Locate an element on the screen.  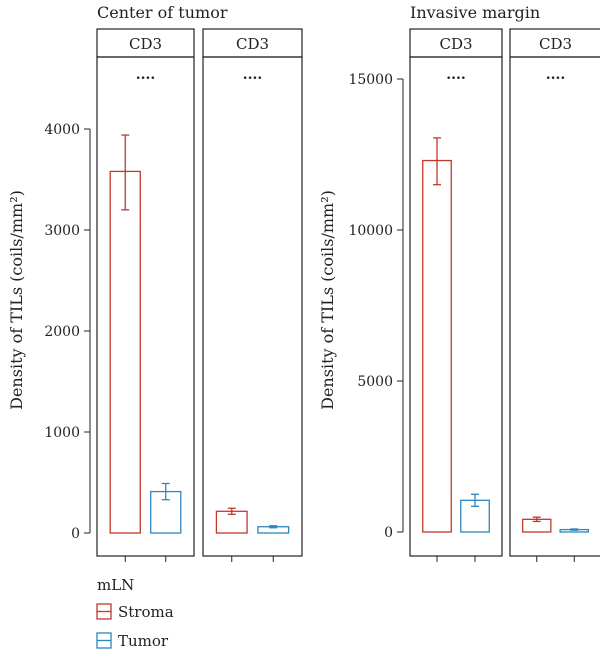
y-tick-label: 5000 is located at coordinates (375, 382).